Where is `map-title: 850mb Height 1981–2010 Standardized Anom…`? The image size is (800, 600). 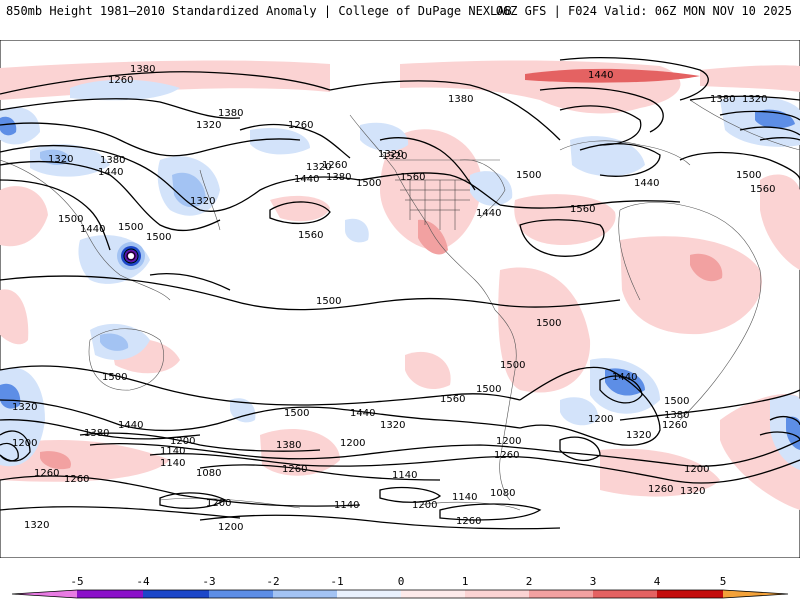
map-title: 850mb Height 1981–2010 Standardized Anom… is located at coordinates (259, 11).